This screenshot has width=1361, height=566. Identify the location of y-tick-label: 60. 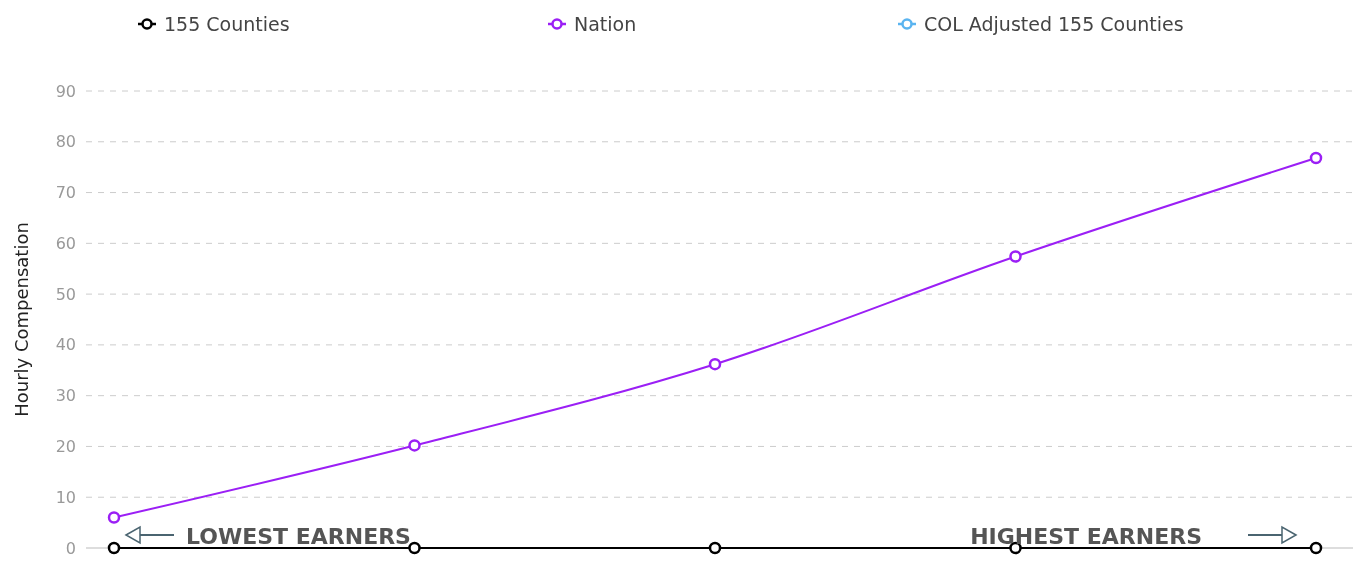
(65, 243).